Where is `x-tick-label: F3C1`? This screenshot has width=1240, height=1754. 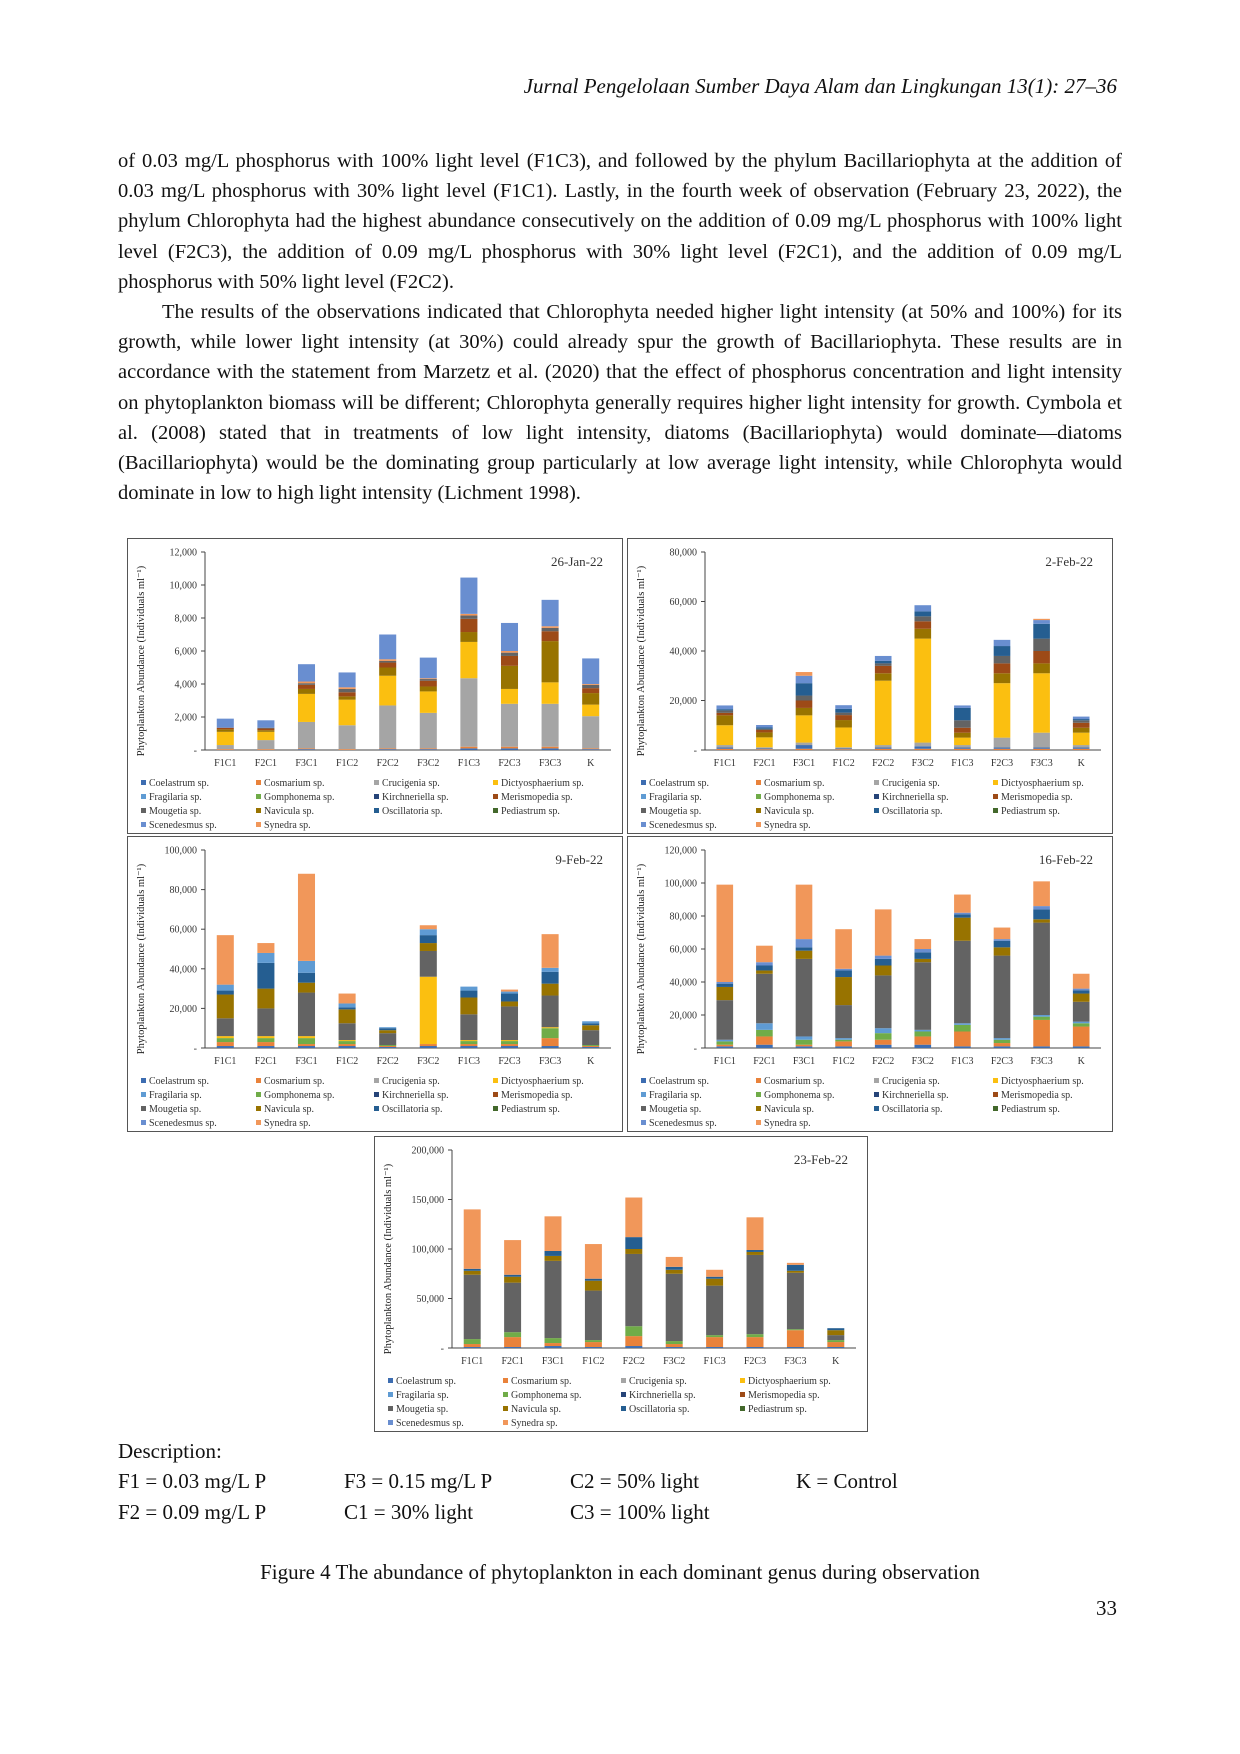 x-tick-label: F3C1 is located at coordinates (306, 763).